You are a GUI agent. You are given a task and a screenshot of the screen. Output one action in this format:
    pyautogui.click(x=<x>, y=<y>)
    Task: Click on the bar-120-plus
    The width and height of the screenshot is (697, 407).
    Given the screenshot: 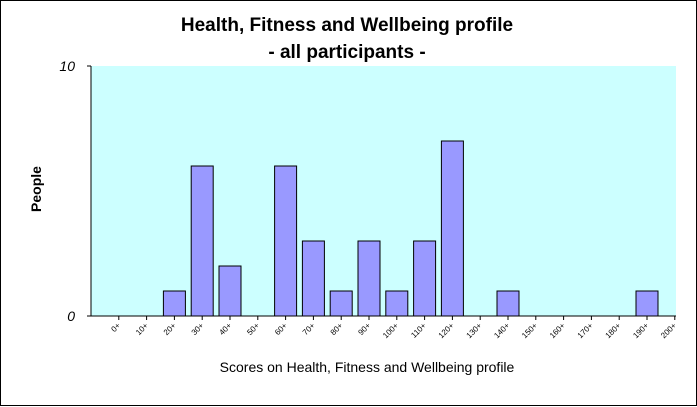 What is the action you would take?
    pyautogui.click(x=452, y=228)
    